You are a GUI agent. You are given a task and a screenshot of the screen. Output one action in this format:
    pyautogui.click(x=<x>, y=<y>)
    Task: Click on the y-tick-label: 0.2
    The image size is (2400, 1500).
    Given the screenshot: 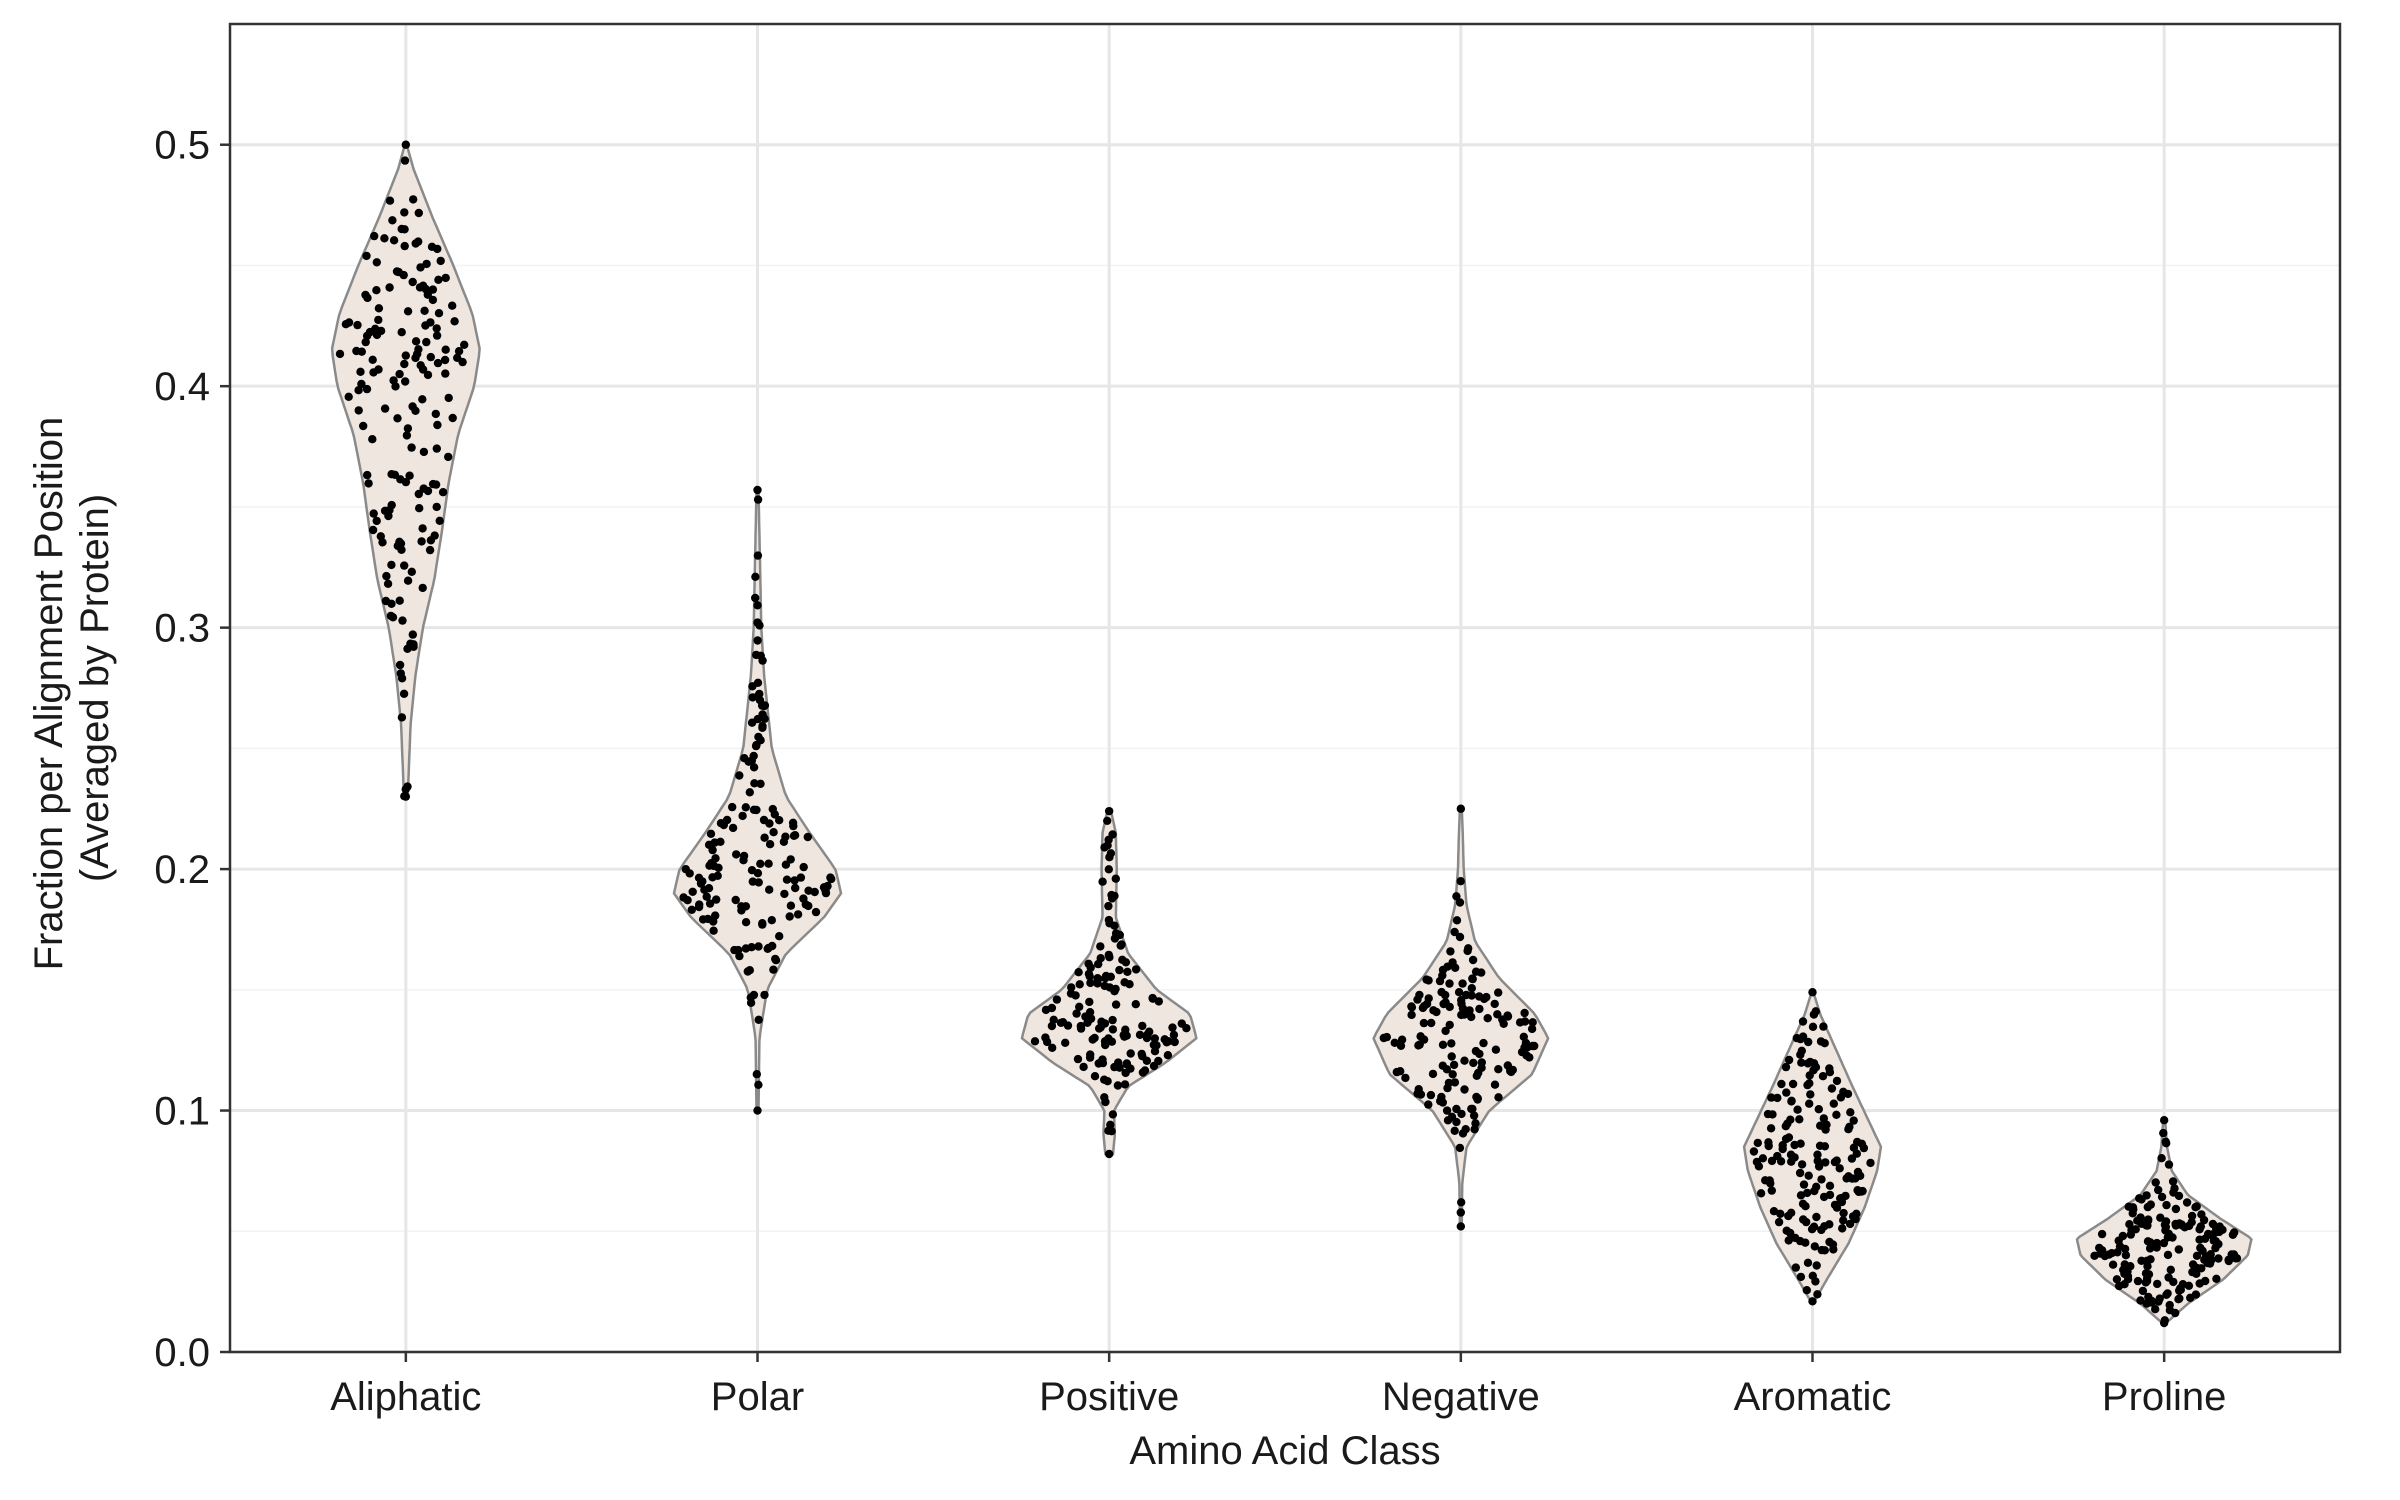 What is the action you would take?
    pyautogui.click(x=182, y=870)
    